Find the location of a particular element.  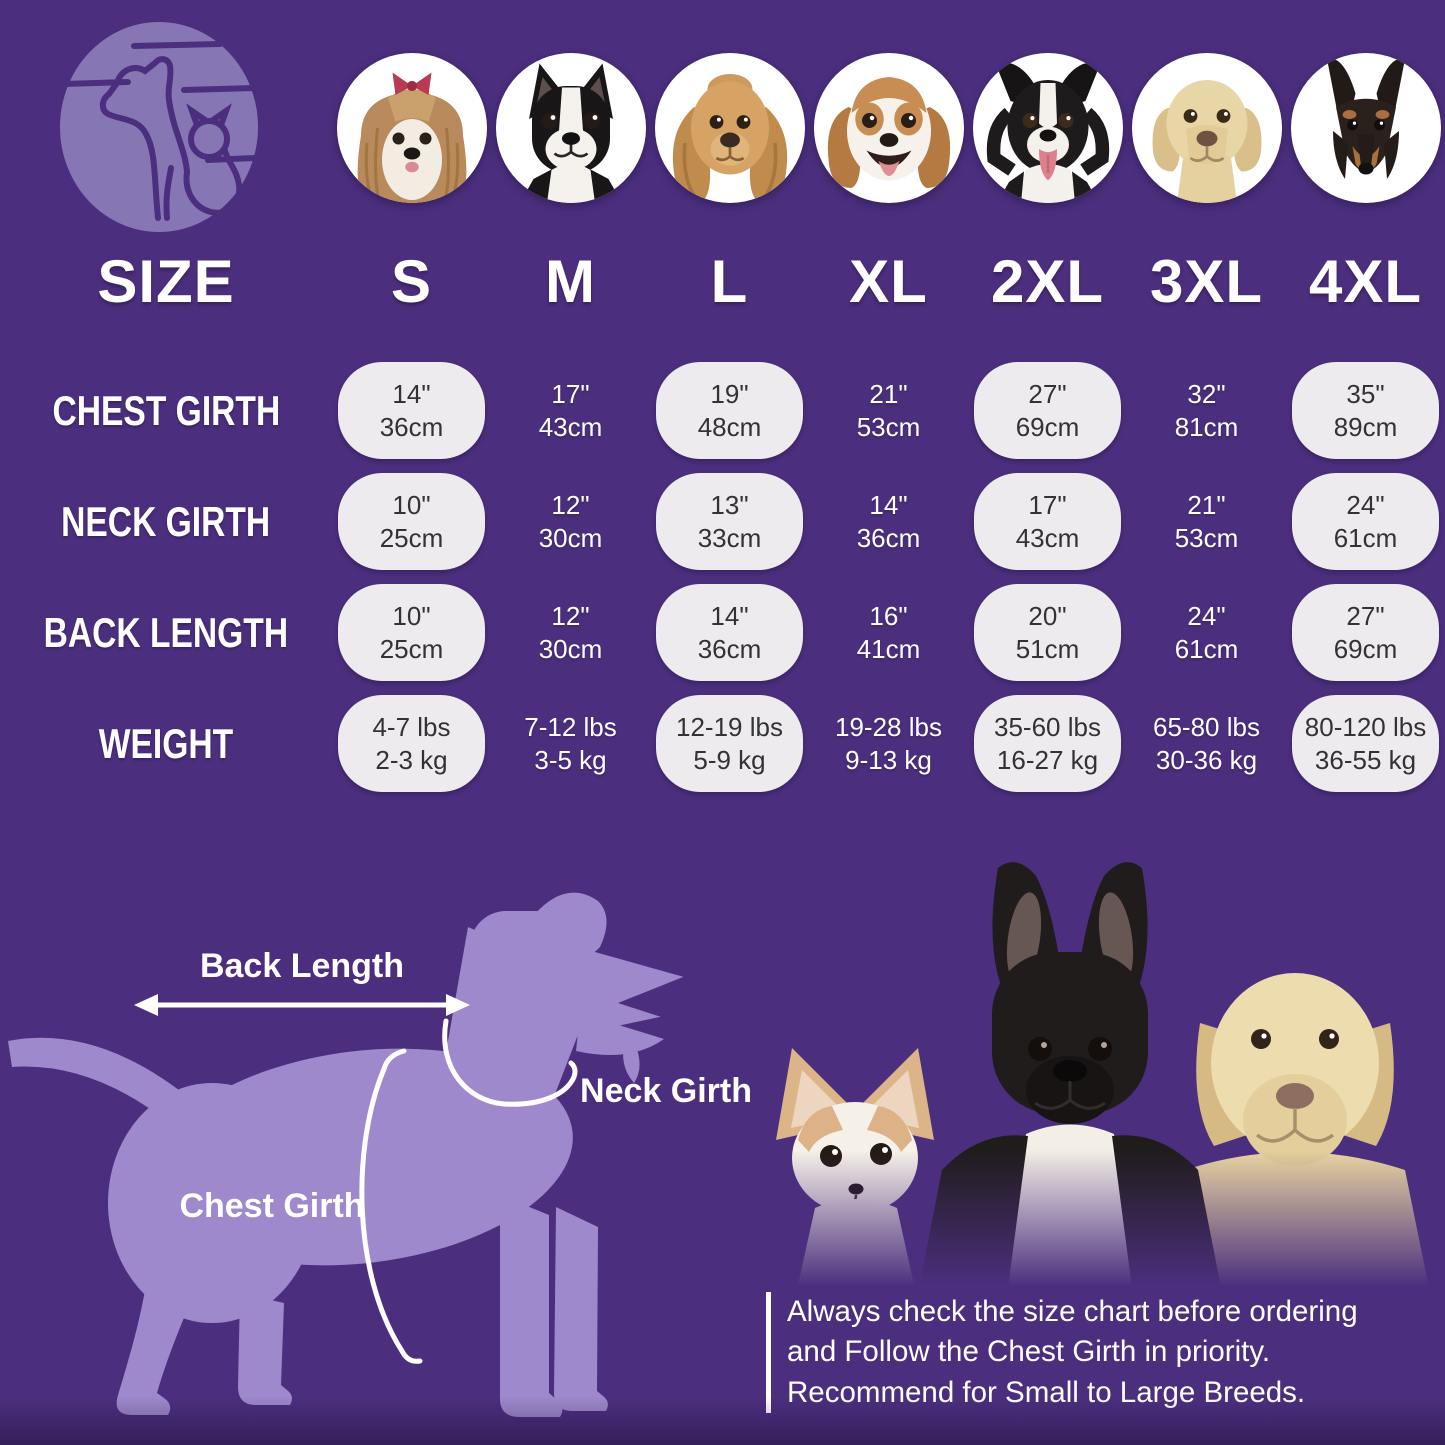

size-cell: 35" 89cm is located at coordinates (1365, 410).